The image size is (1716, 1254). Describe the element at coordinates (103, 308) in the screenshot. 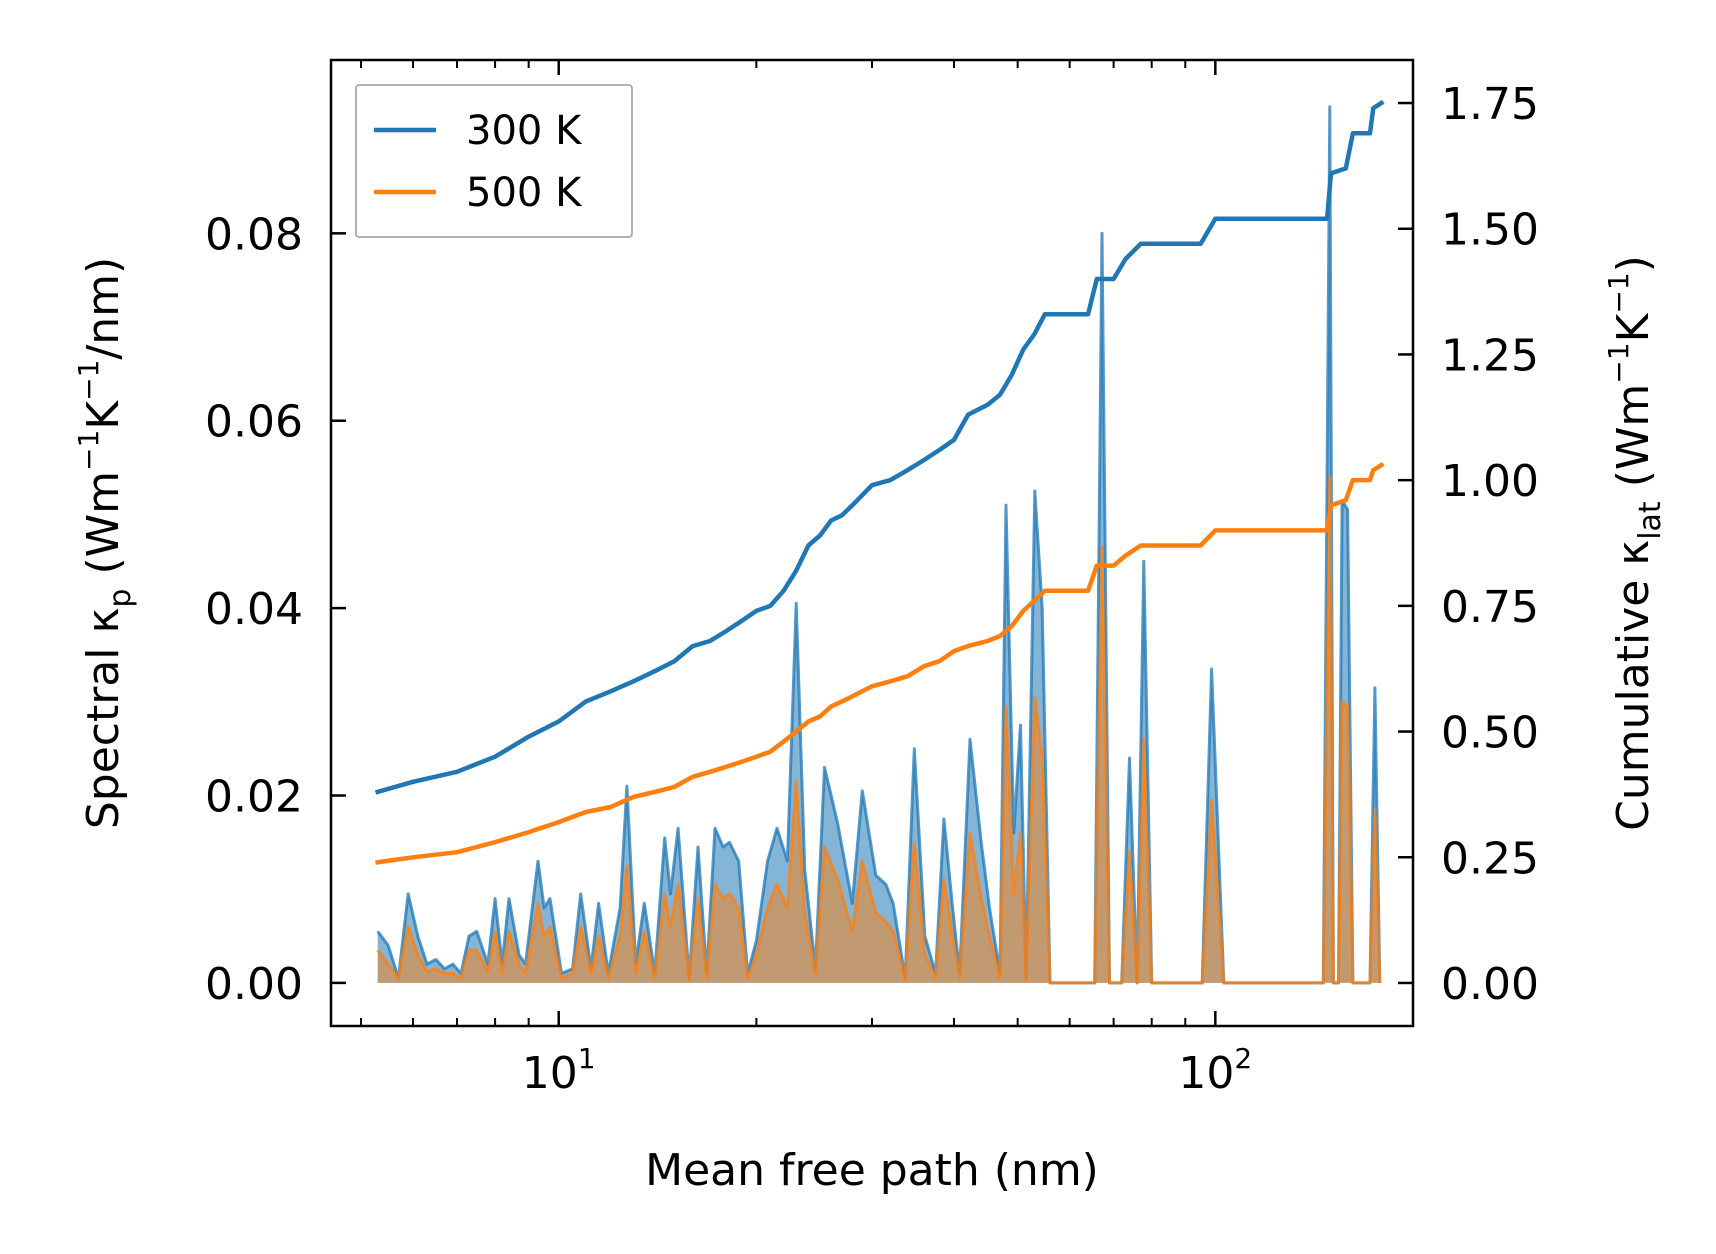

I see `y-left-axis-label-part: /nm)` at that location.